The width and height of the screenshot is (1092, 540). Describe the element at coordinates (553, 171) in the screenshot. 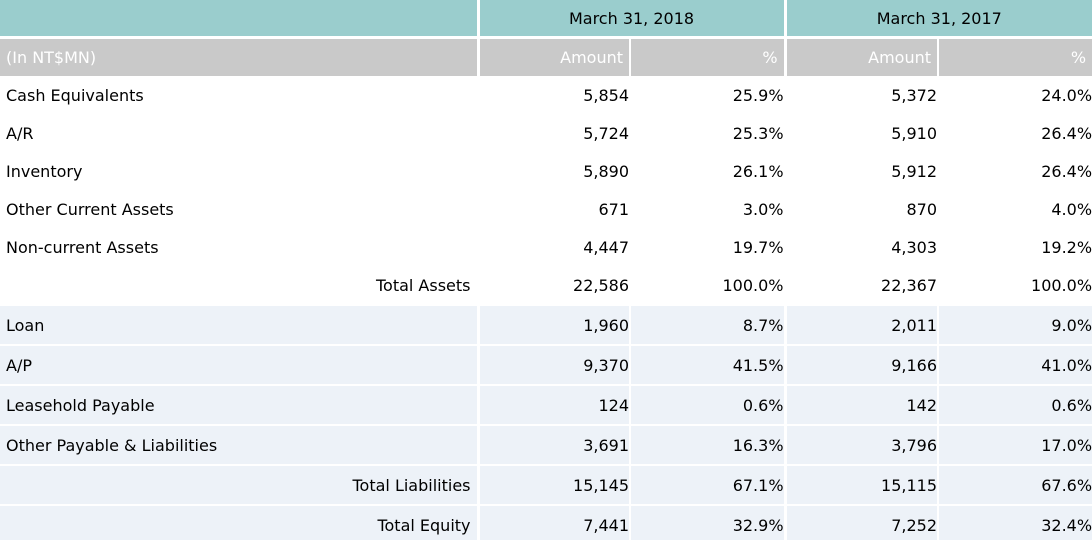

I see `amount-2018-cell: 5,890` at that location.